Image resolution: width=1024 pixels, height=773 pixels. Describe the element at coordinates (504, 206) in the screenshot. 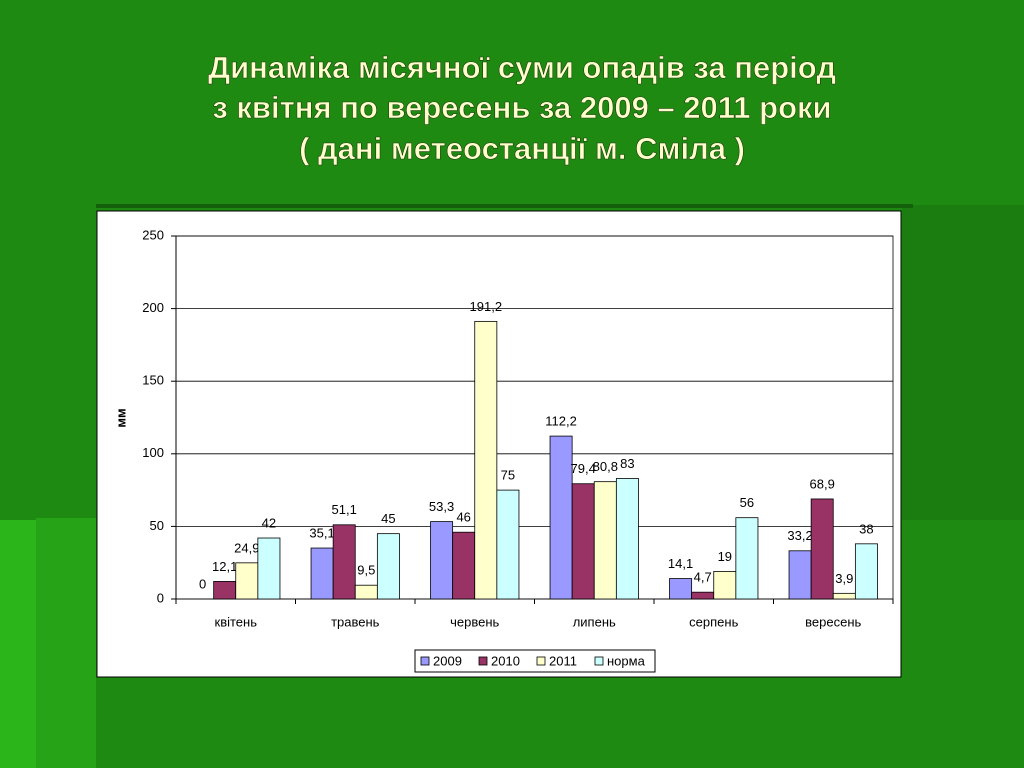

I see `decor-line` at that location.